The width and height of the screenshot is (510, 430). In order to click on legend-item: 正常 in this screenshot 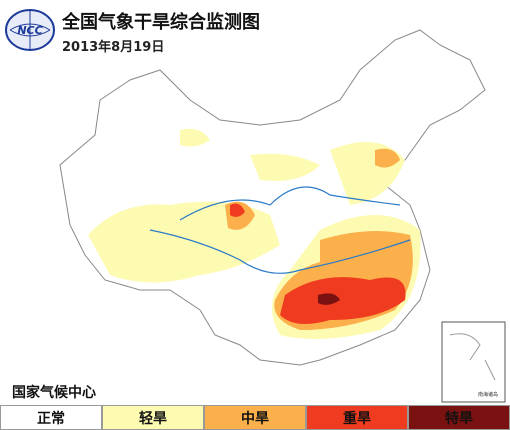, I will do `click(51, 417)`.